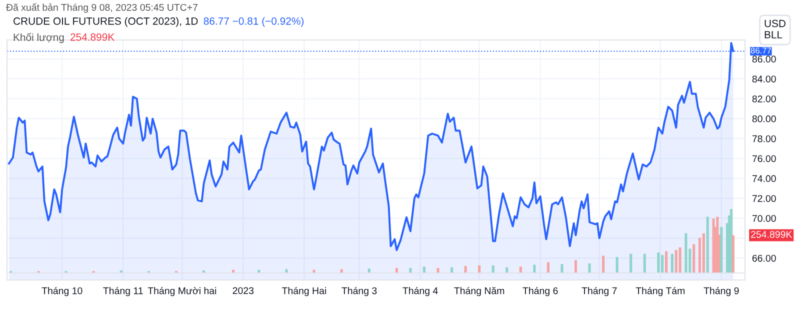 Image resolution: width=800 pixels, height=314 pixels. What do you see at coordinates (359, 291) in the screenshot?
I see `x-tick-label: Tháng 3` at bounding box center [359, 291].